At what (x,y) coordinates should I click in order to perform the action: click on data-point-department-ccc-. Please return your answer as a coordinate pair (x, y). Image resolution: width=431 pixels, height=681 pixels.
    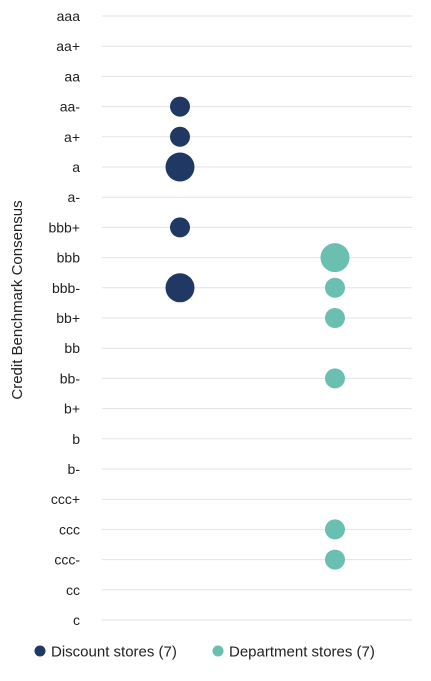
    Looking at the image, I should click on (335, 559).